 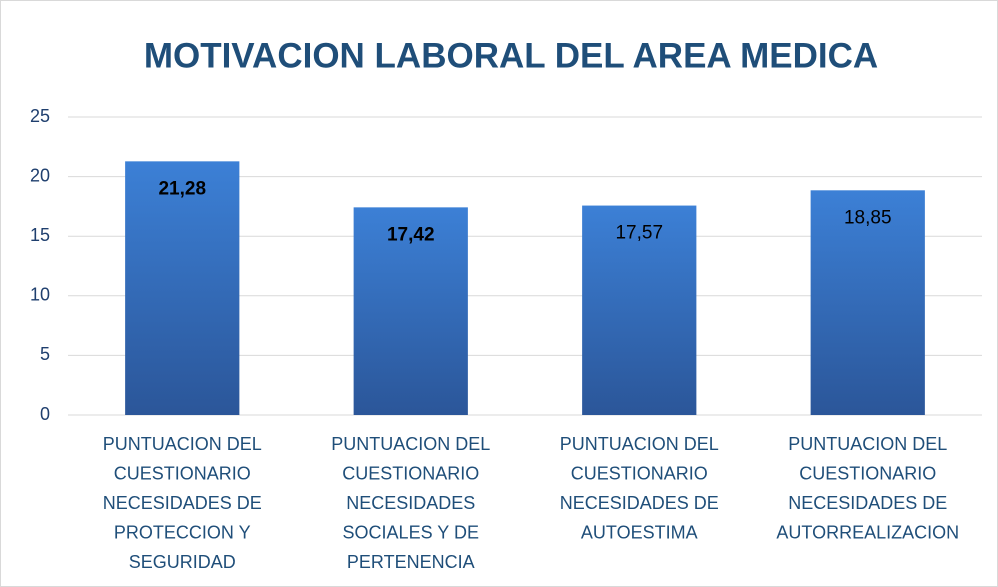 I want to click on x-tick-label: AUTORREALIZACION, so click(x=867, y=532).